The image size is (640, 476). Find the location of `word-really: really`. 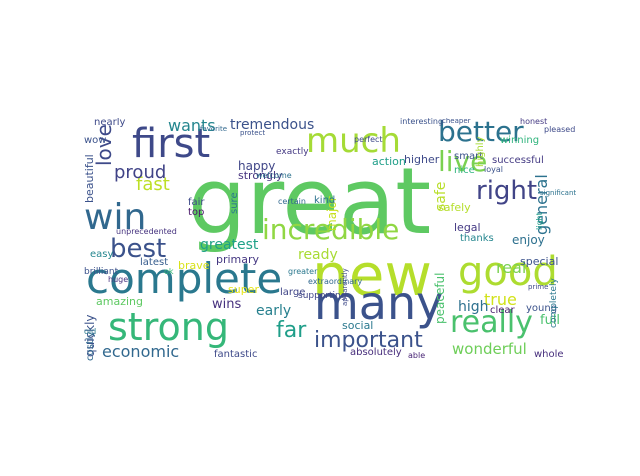

word-really: really is located at coordinates (491, 322).